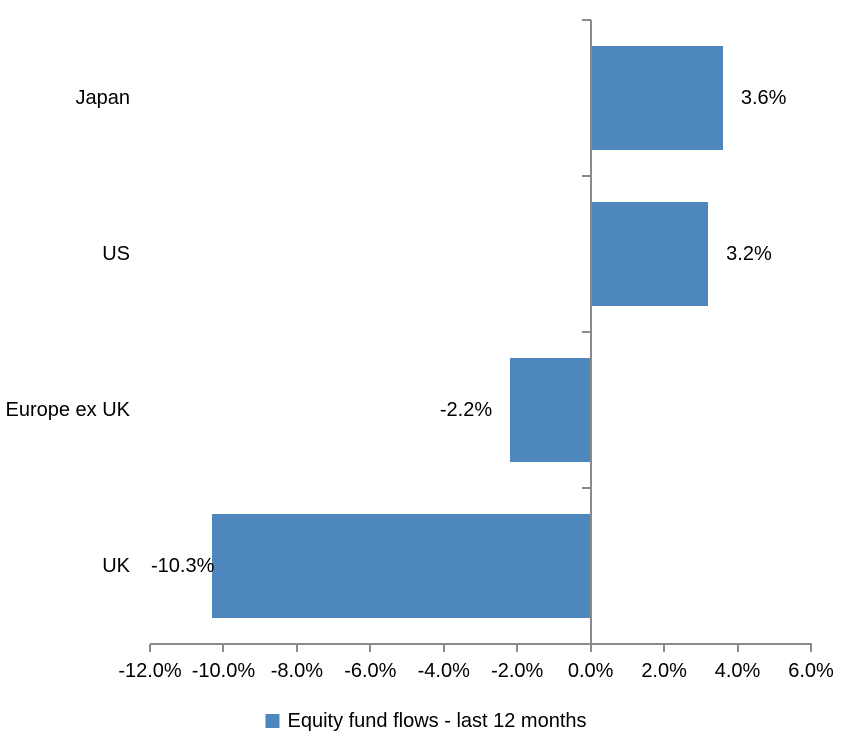 The image size is (852, 747). Describe the element at coordinates (116, 254) in the screenshot. I see `category-label: US` at that location.